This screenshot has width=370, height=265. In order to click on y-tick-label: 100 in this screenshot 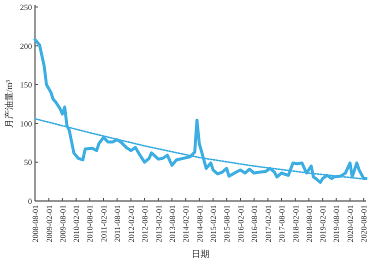, I will do `click(26, 123)`.